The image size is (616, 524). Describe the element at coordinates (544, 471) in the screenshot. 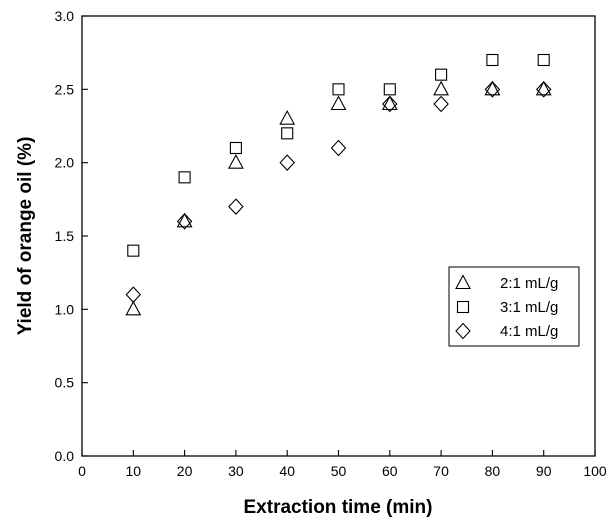

I see `x-tick-label: 90` at that location.